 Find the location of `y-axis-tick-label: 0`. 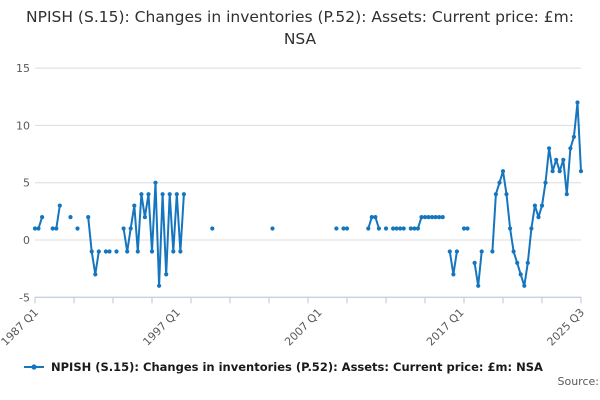

y-axis-tick-label: 0 is located at coordinates (26, 240).